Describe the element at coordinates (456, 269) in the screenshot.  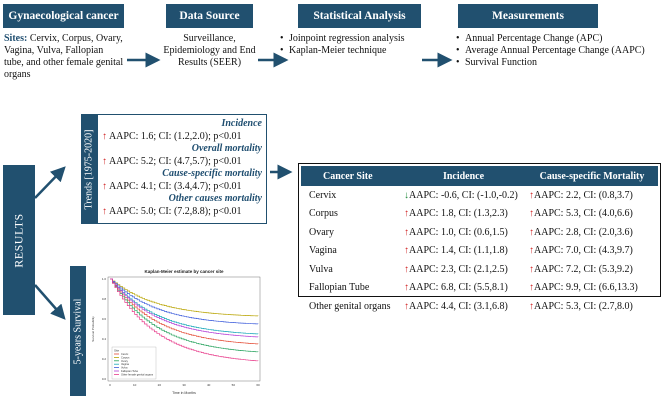
I see `cell-incidence: ↑AAPC: 2.3, CI: (2.1,2.5)` at that location.